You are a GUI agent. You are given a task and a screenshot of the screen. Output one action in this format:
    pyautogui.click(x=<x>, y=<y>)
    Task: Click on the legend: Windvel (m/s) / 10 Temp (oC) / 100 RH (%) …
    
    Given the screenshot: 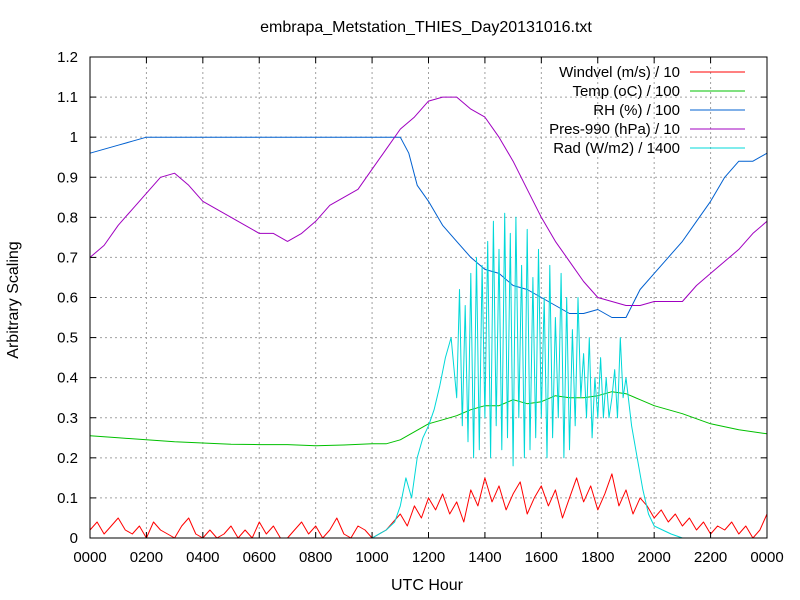 What is the action you would take?
    pyautogui.click(x=647, y=110)
    